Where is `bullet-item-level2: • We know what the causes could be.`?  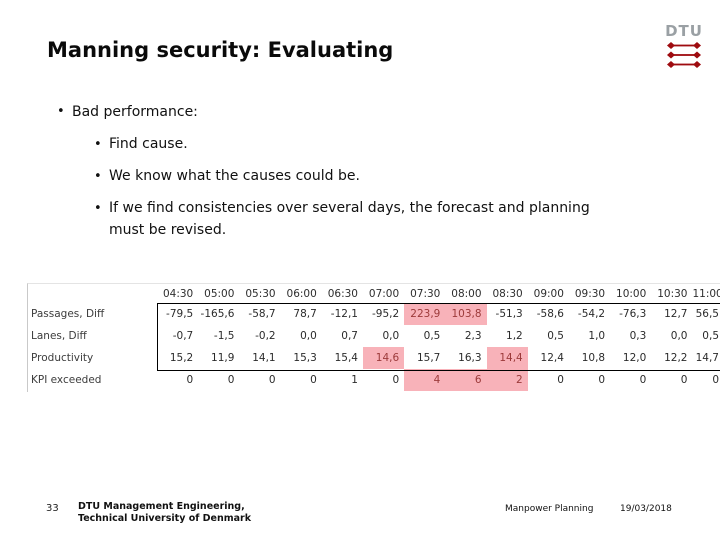
bullet-item-level2: • We know what the causes could be. is located at coordinates (357, 176).